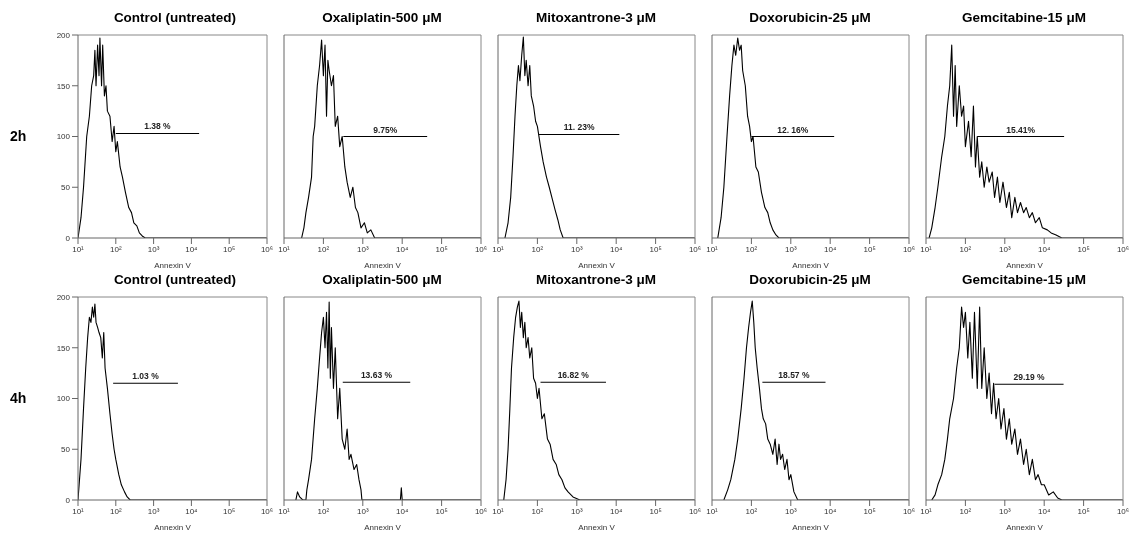 The width and height of the screenshot is (1148, 541). Describe the element at coordinates (385, 129) in the screenshot. I see `annotation: 9.75%` at that location.